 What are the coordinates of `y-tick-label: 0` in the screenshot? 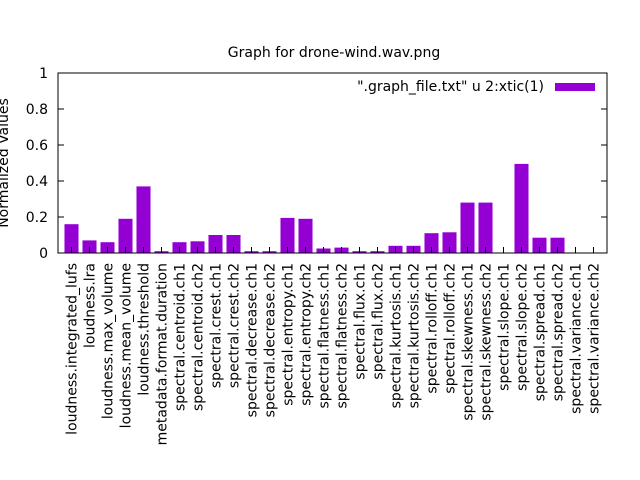 It's located at (43, 254).